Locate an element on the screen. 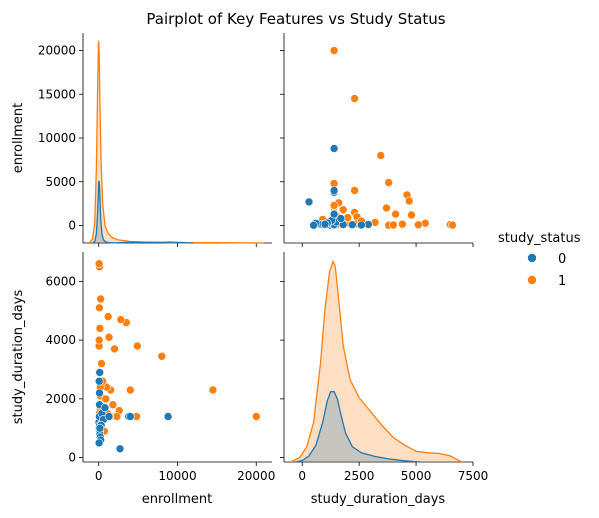 The width and height of the screenshot is (599, 518). panel-enrollment-kde is located at coordinates (175, 140).